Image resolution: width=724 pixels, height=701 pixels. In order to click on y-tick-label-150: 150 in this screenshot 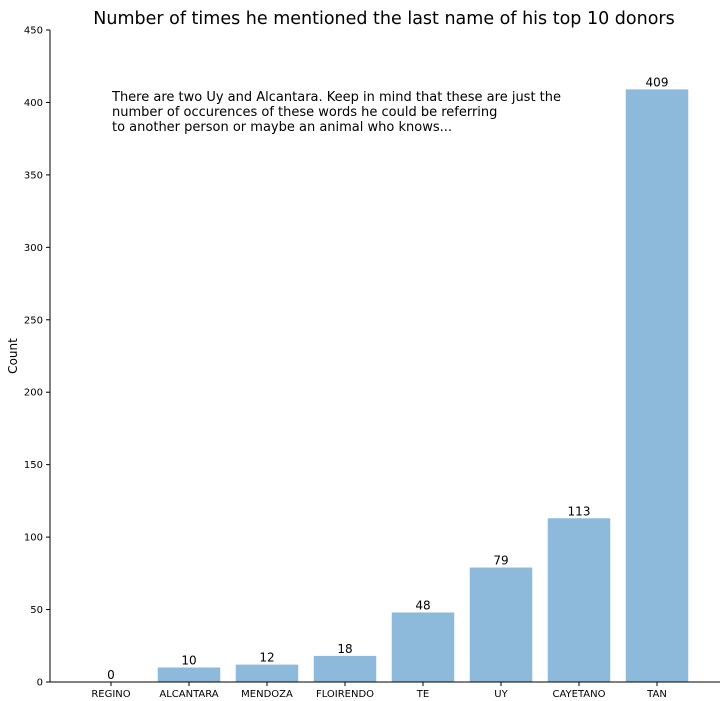, I will do `click(33, 465)`.